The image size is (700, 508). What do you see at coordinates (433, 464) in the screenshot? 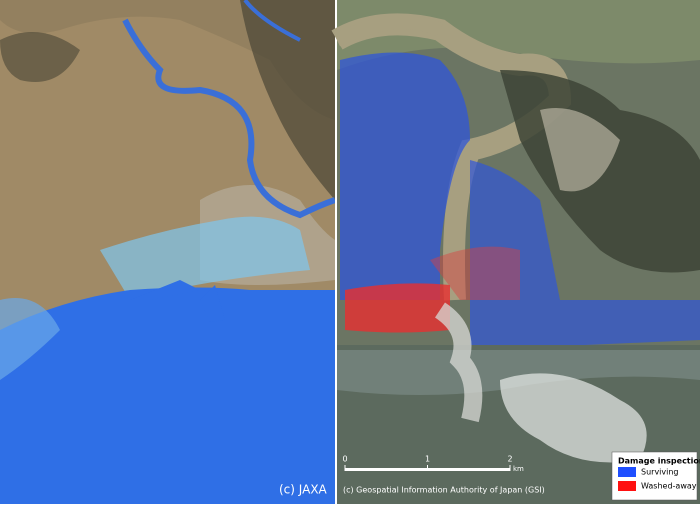
I see `scale-bar: 0 1 2km` at bounding box center [433, 464].